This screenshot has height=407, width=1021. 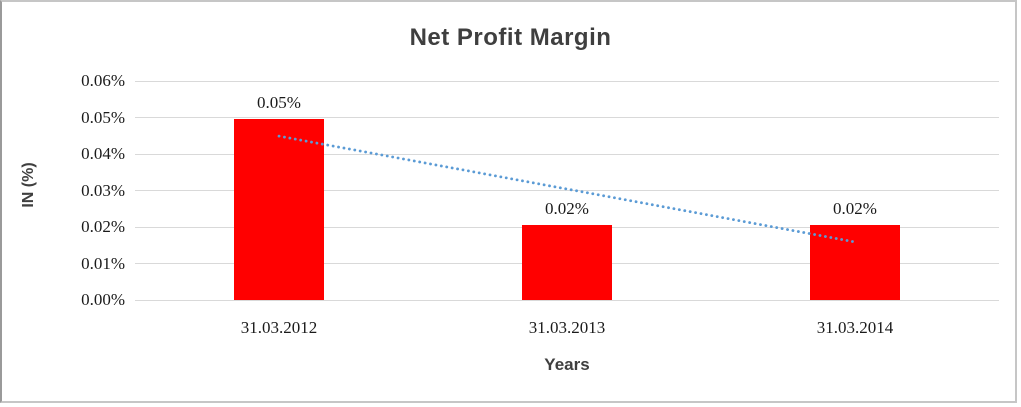 What do you see at coordinates (279, 209) in the screenshot?
I see `bar-31.03.2012` at bounding box center [279, 209].